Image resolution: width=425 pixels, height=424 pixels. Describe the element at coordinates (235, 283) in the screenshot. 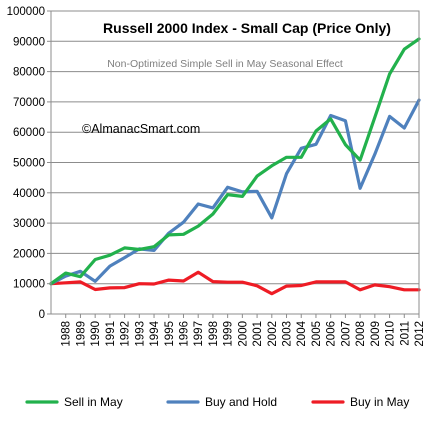

I see `series-line-buy-in-may` at that location.